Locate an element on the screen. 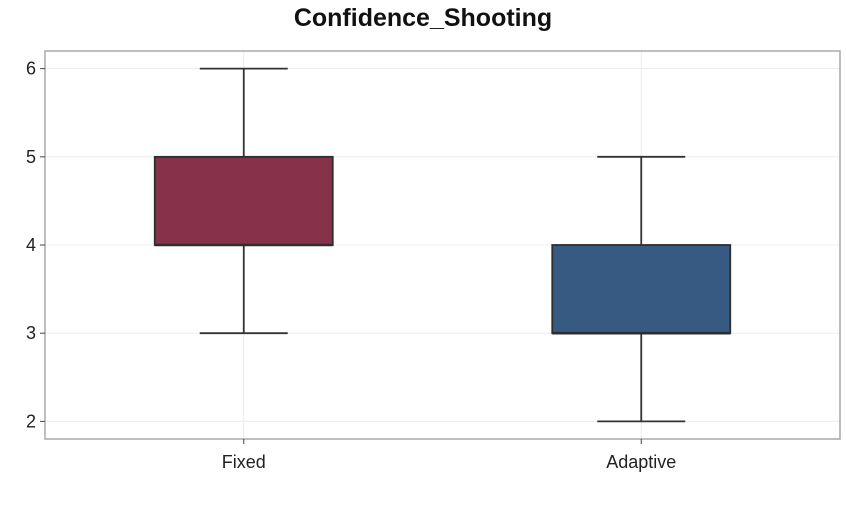 The image size is (846, 505). y-axis: 2 3 4 5 6 is located at coordinates (35, 245).